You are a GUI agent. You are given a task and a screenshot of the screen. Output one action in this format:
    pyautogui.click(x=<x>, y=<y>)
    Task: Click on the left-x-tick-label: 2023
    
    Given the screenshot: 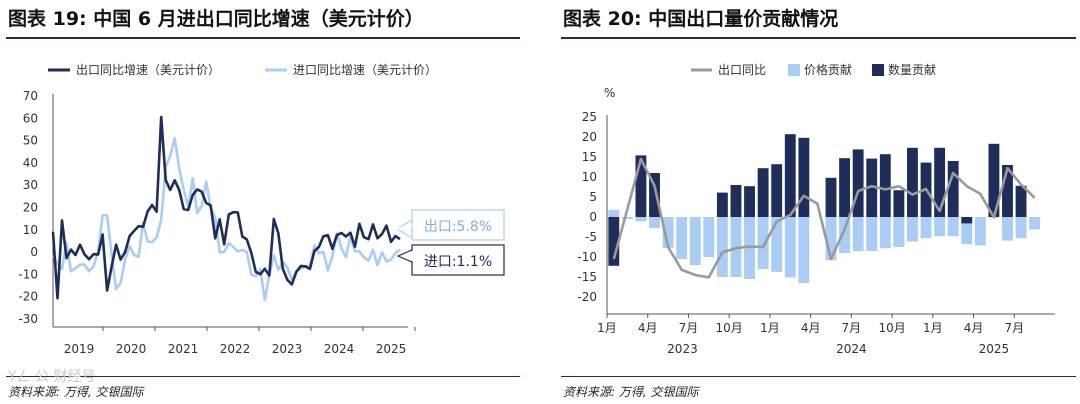 What is the action you would take?
    pyautogui.click(x=287, y=349)
    